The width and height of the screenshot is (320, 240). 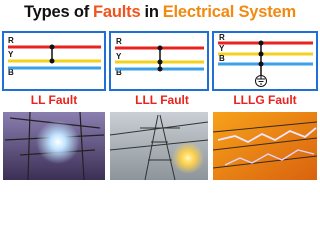 I want to click on title-part: in, so click(x=151, y=12).